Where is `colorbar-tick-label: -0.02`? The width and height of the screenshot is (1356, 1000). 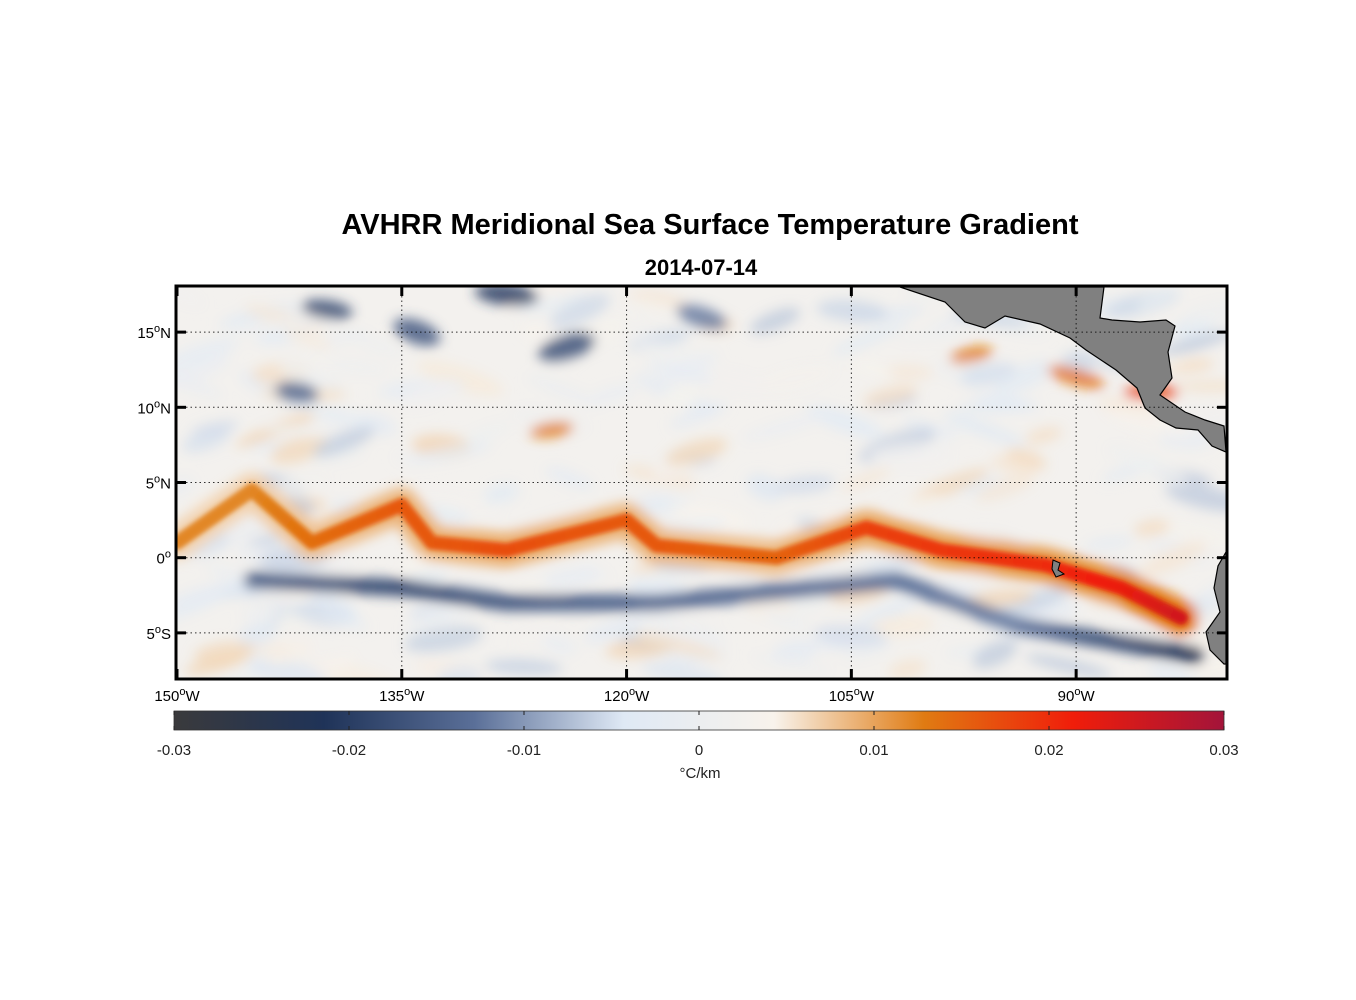 colorbar-tick-label: -0.02 is located at coordinates (349, 750).